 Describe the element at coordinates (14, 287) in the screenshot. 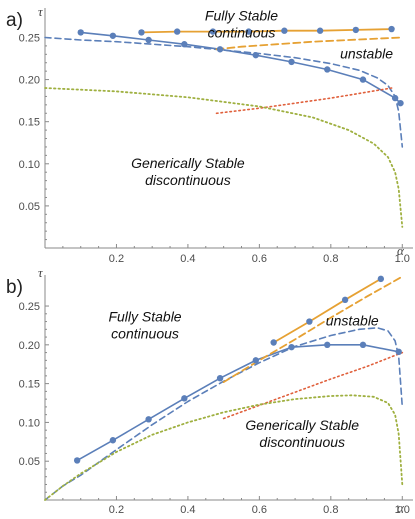

I see `panel-b-label: b)` at that location.